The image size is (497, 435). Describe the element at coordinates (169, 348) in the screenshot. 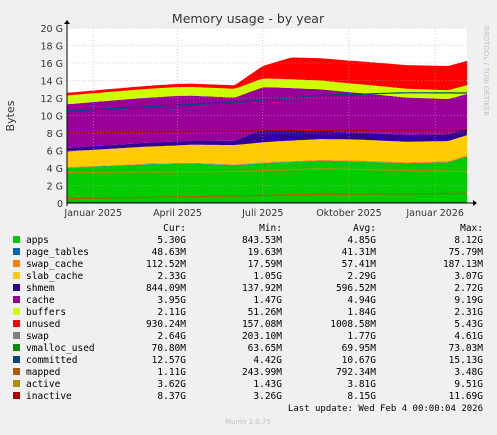

I see `legend-cur-vmalloc_used: 70.80M` at that location.